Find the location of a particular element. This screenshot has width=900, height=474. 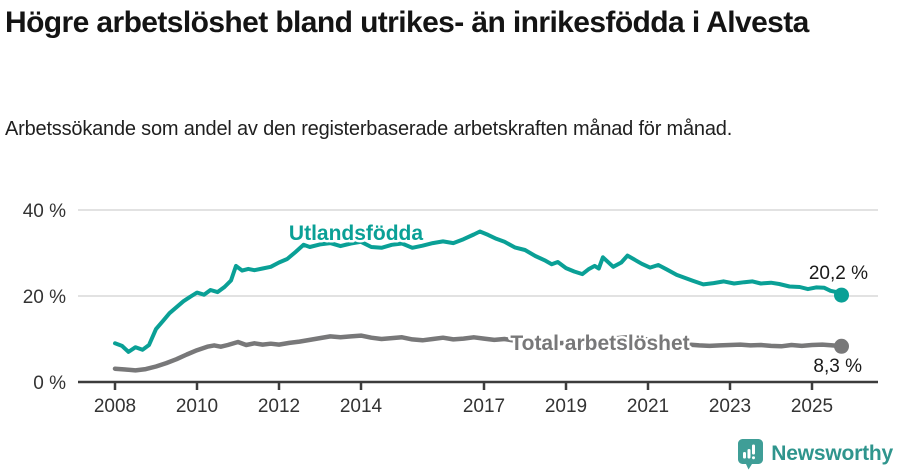

x-tick-label-2012: 2012 is located at coordinates (279, 406).